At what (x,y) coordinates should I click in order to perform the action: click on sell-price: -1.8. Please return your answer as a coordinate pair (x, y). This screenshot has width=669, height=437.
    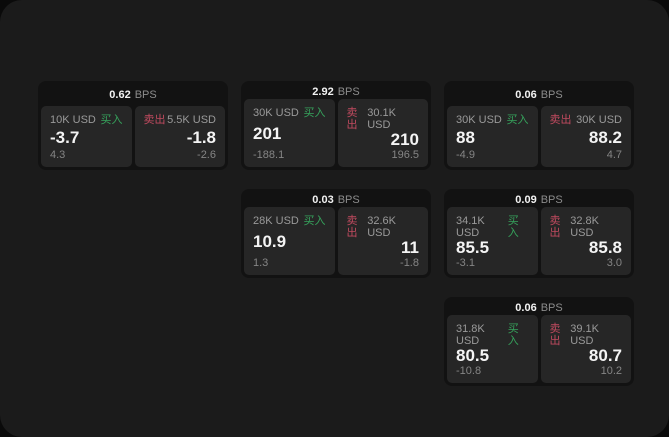
    Looking at the image, I should click on (201, 137).